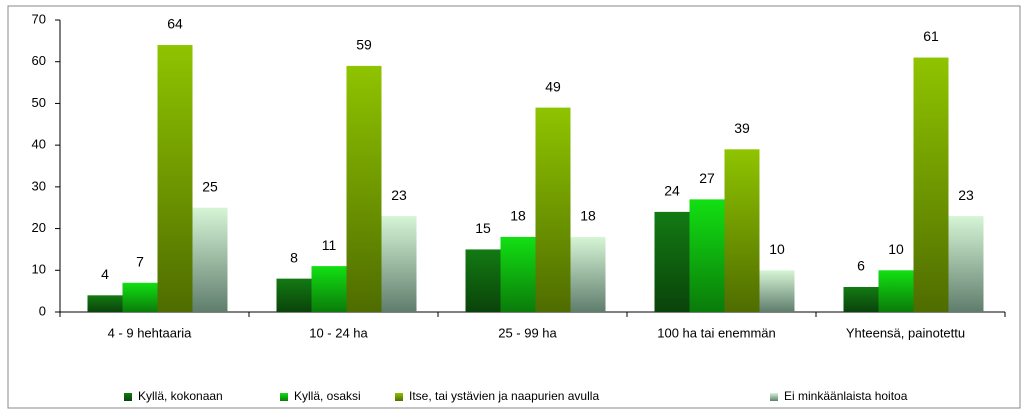  What do you see at coordinates (39, 144) in the screenshot?
I see `y-tick-label: 40` at bounding box center [39, 144].